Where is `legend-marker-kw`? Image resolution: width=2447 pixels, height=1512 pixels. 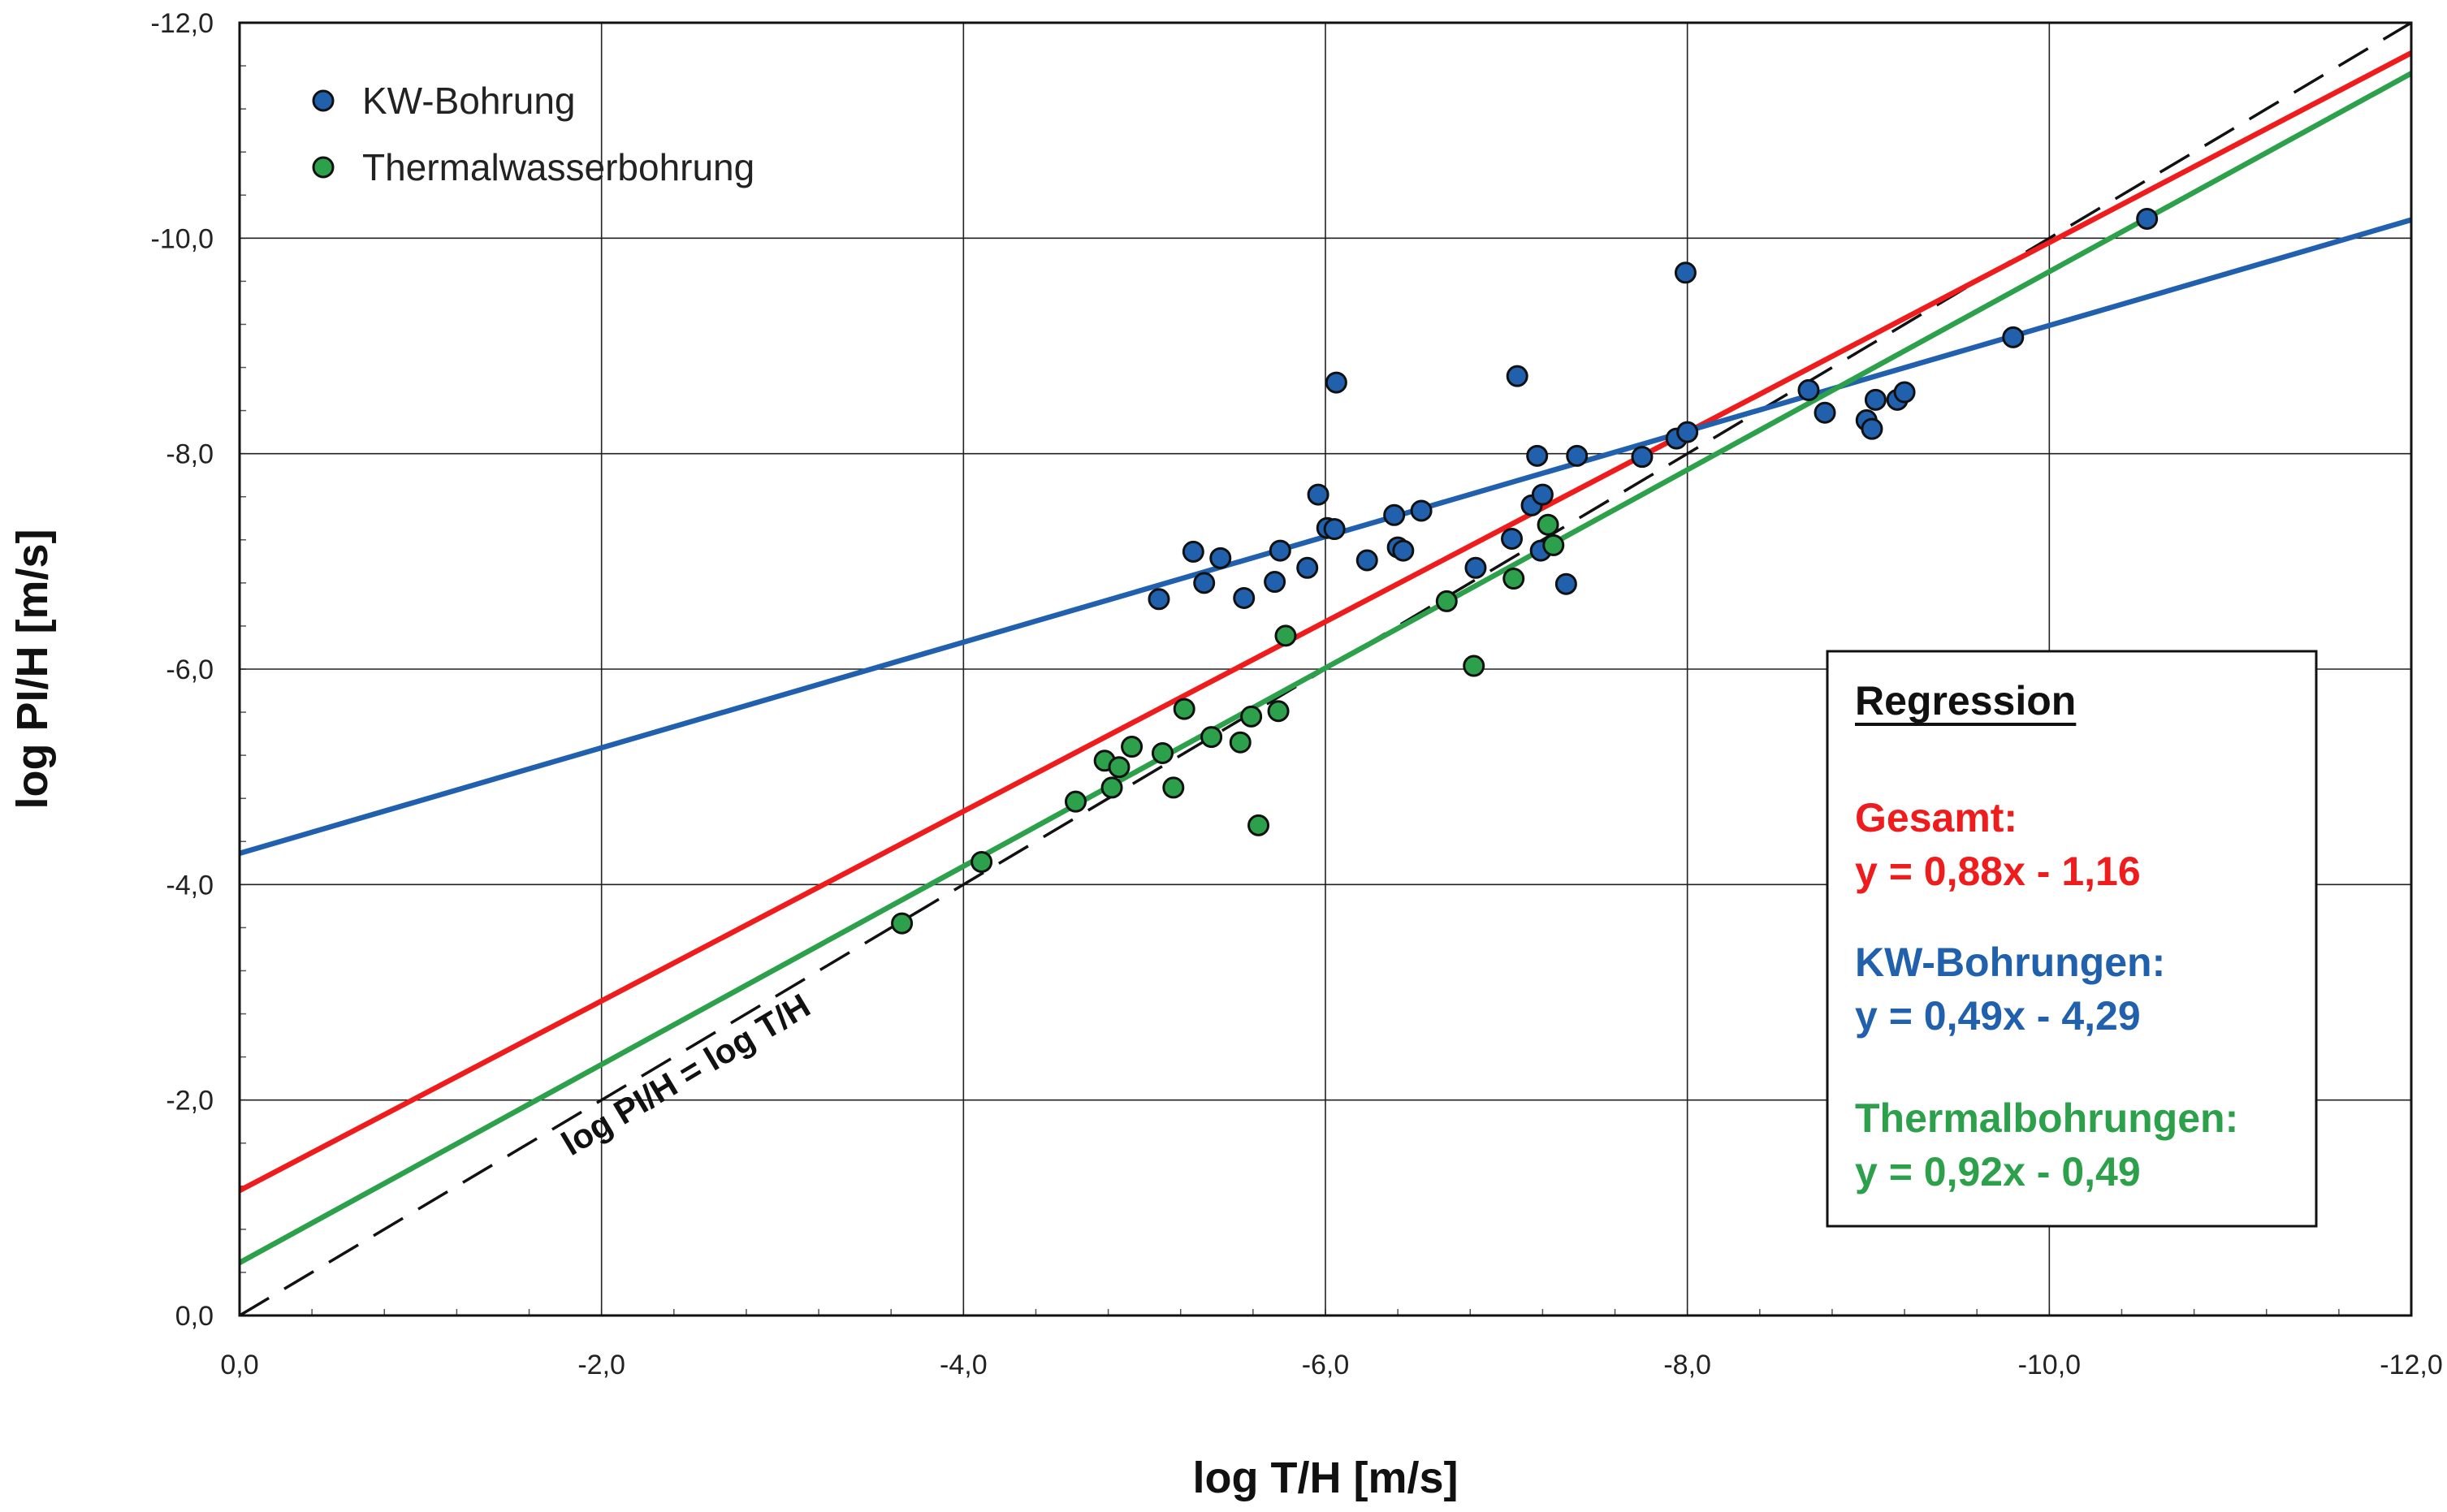
legend-marker-kw is located at coordinates (324, 100).